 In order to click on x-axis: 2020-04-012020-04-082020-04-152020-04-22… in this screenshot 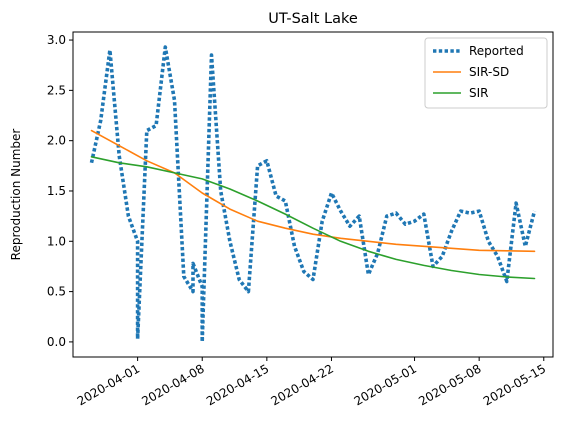, I will do `click(312, 382)`.